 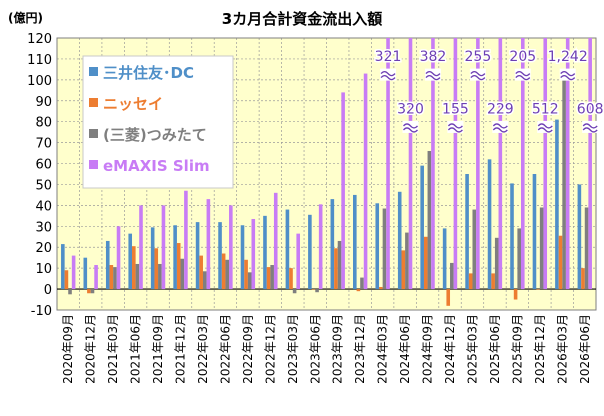 I want to click on legend-box, so click(x=158, y=122).